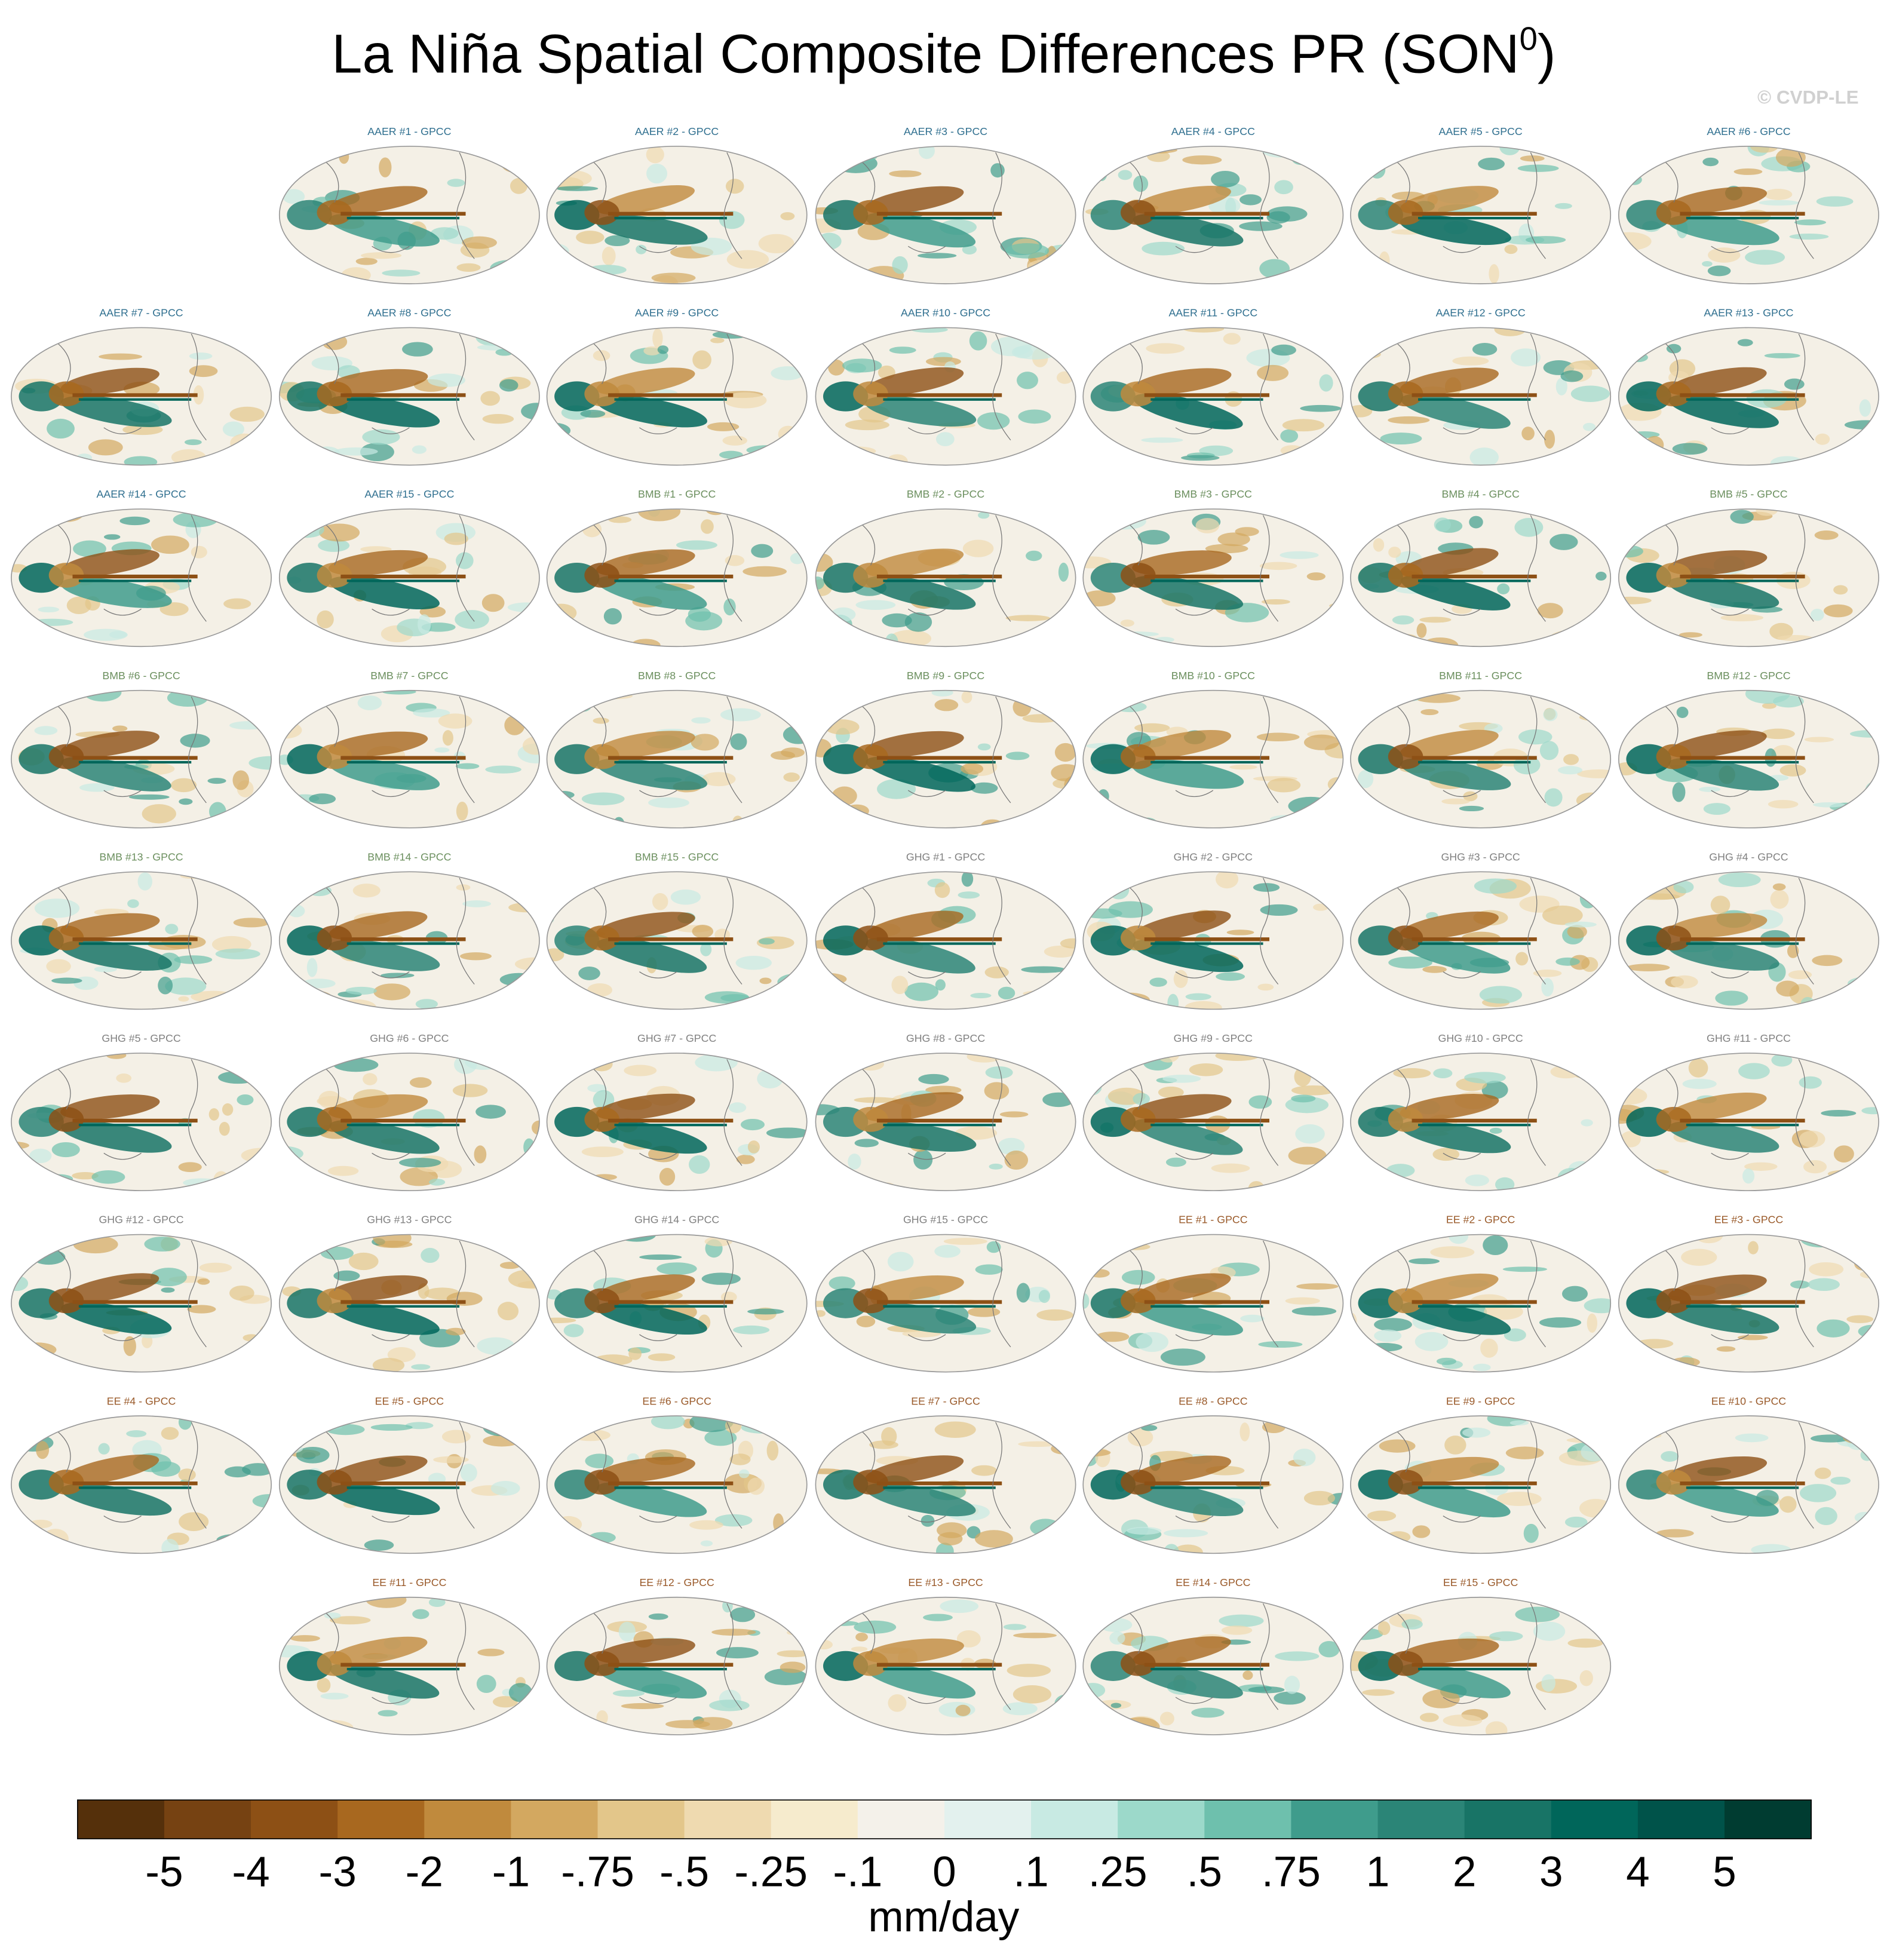 The image size is (1890, 1960). I want to click on map-panel: BMB #1 - GPCC, so click(677, 568).